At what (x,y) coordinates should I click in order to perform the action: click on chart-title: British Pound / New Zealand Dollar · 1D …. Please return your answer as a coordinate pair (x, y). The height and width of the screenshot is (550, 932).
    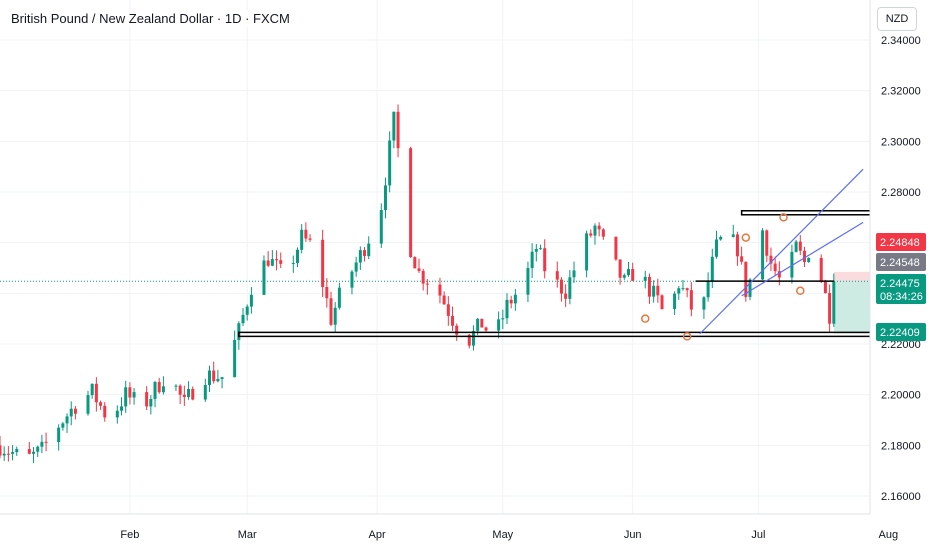
    Looking at the image, I should click on (150, 18).